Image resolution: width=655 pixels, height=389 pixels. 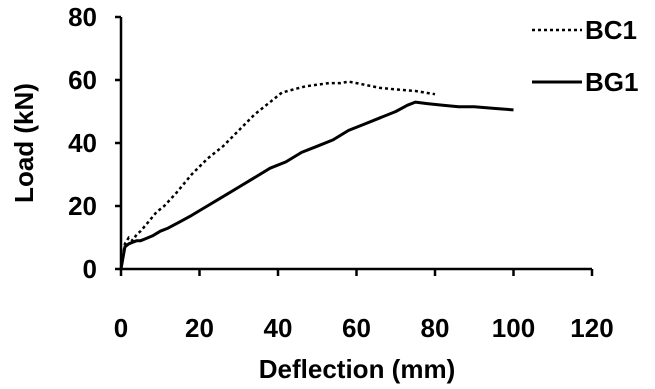 I want to click on x-tick-label: 0, so click(x=121, y=328).